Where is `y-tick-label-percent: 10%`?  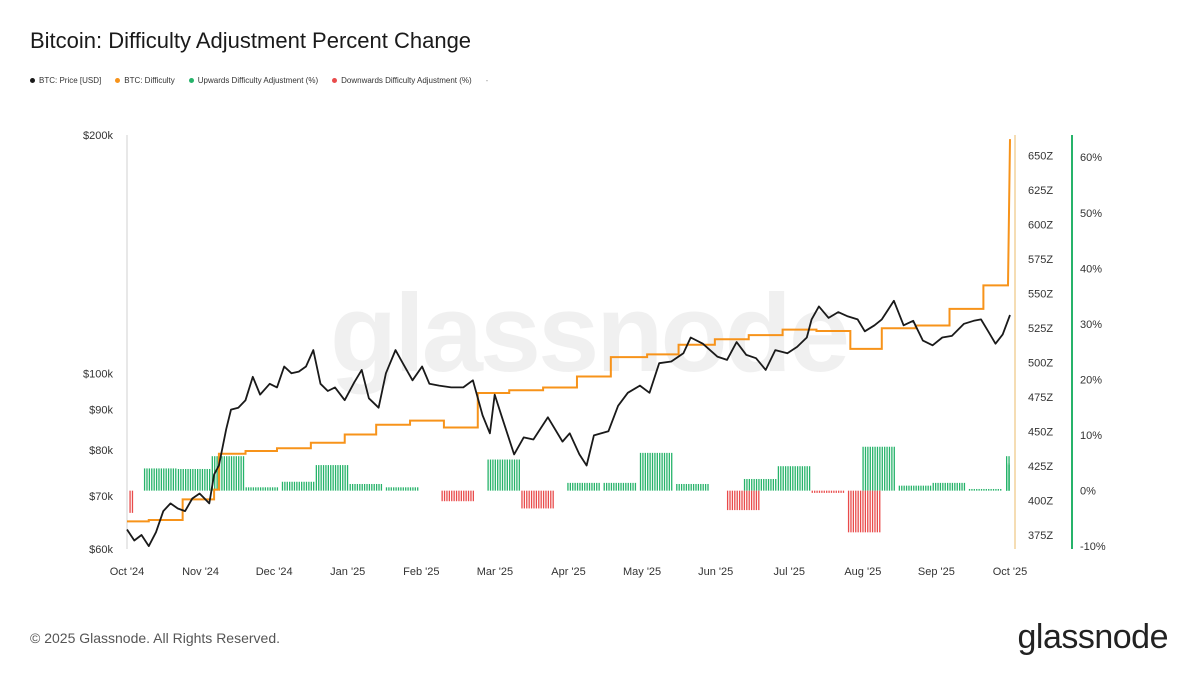
y-tick-label-percent: 10% is located at coordinates (1091, 436).